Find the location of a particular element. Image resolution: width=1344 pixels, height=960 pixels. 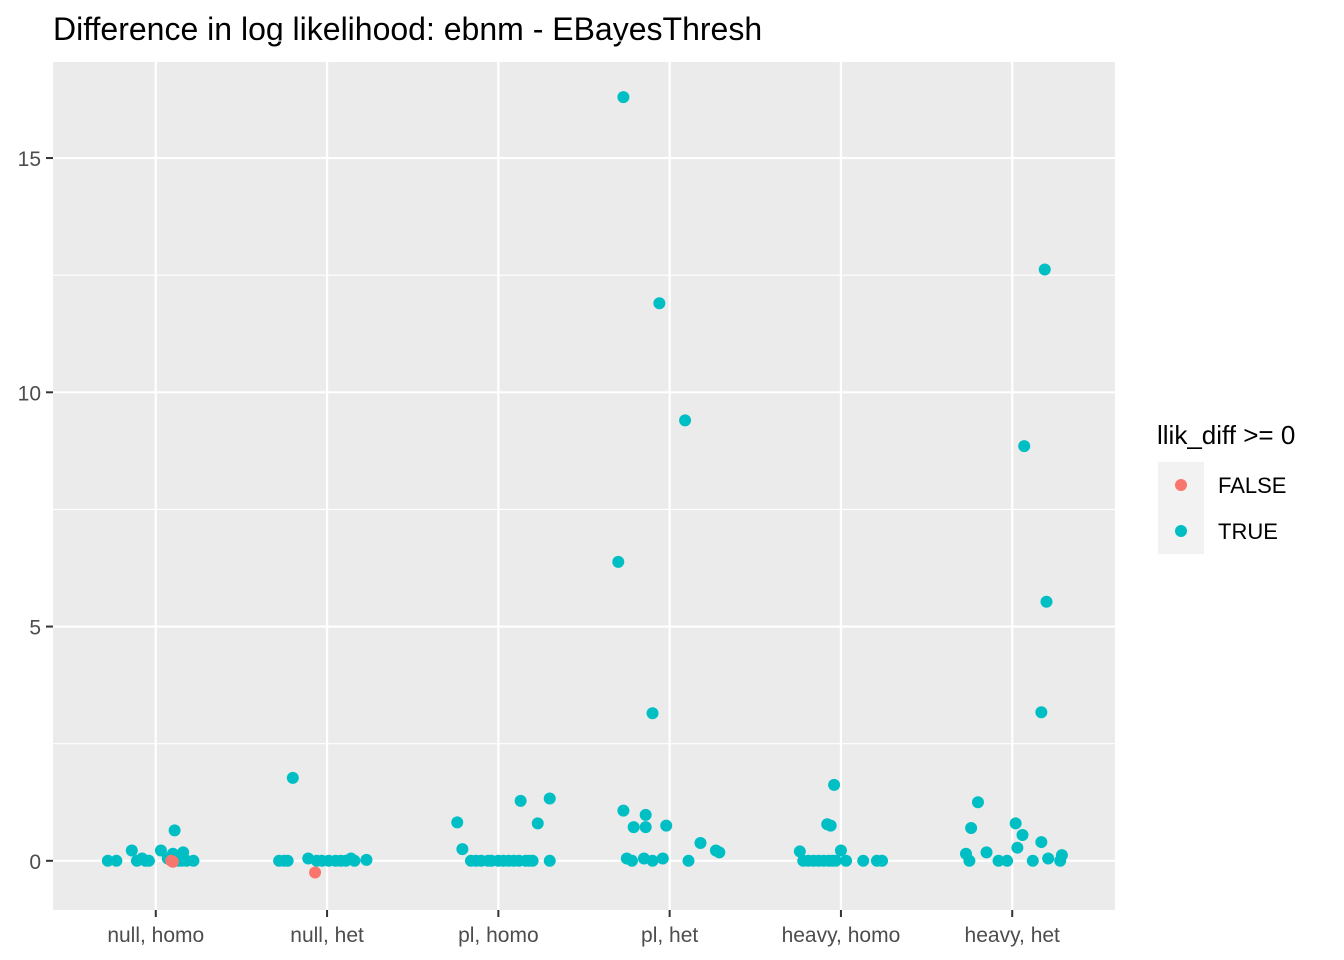

legend-title: llik_diff >= 0 is located at coordinates (1226, 435).